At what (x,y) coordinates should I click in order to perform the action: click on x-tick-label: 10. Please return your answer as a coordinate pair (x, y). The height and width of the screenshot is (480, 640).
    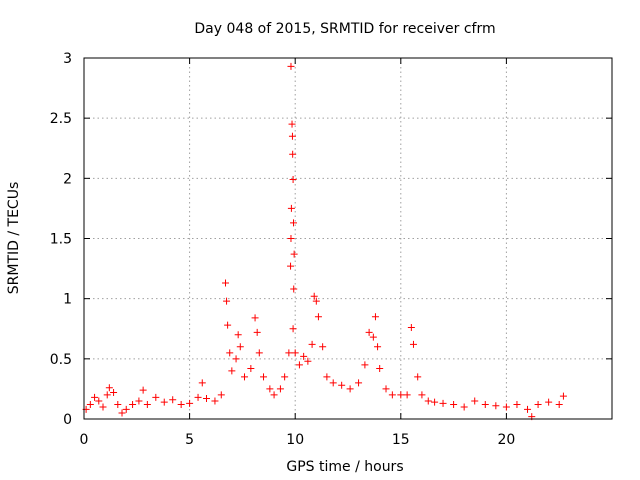
    Looking at the image, I should click on (295, 440).